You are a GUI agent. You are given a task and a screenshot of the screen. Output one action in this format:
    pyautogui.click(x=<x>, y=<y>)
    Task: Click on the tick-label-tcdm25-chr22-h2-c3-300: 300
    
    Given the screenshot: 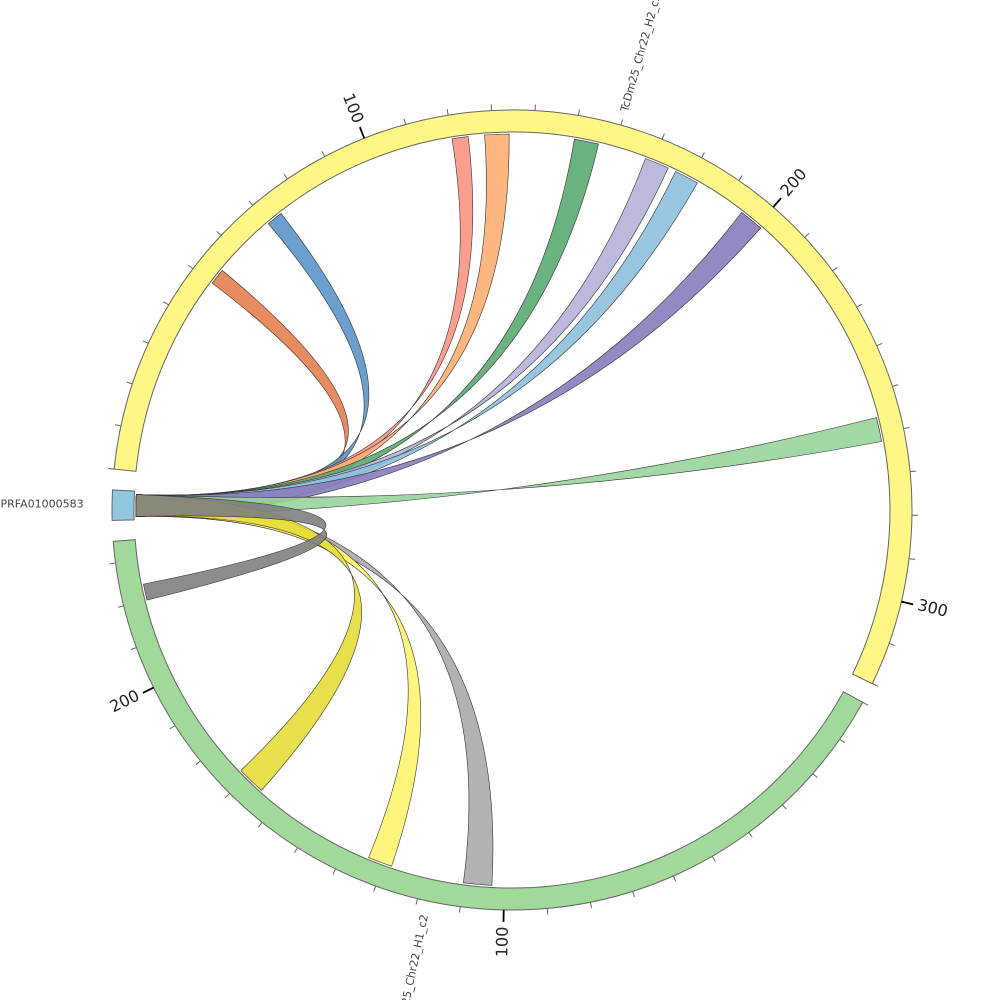 What is the action you would take?
    pyautogui.click(x=933, y=607)
    